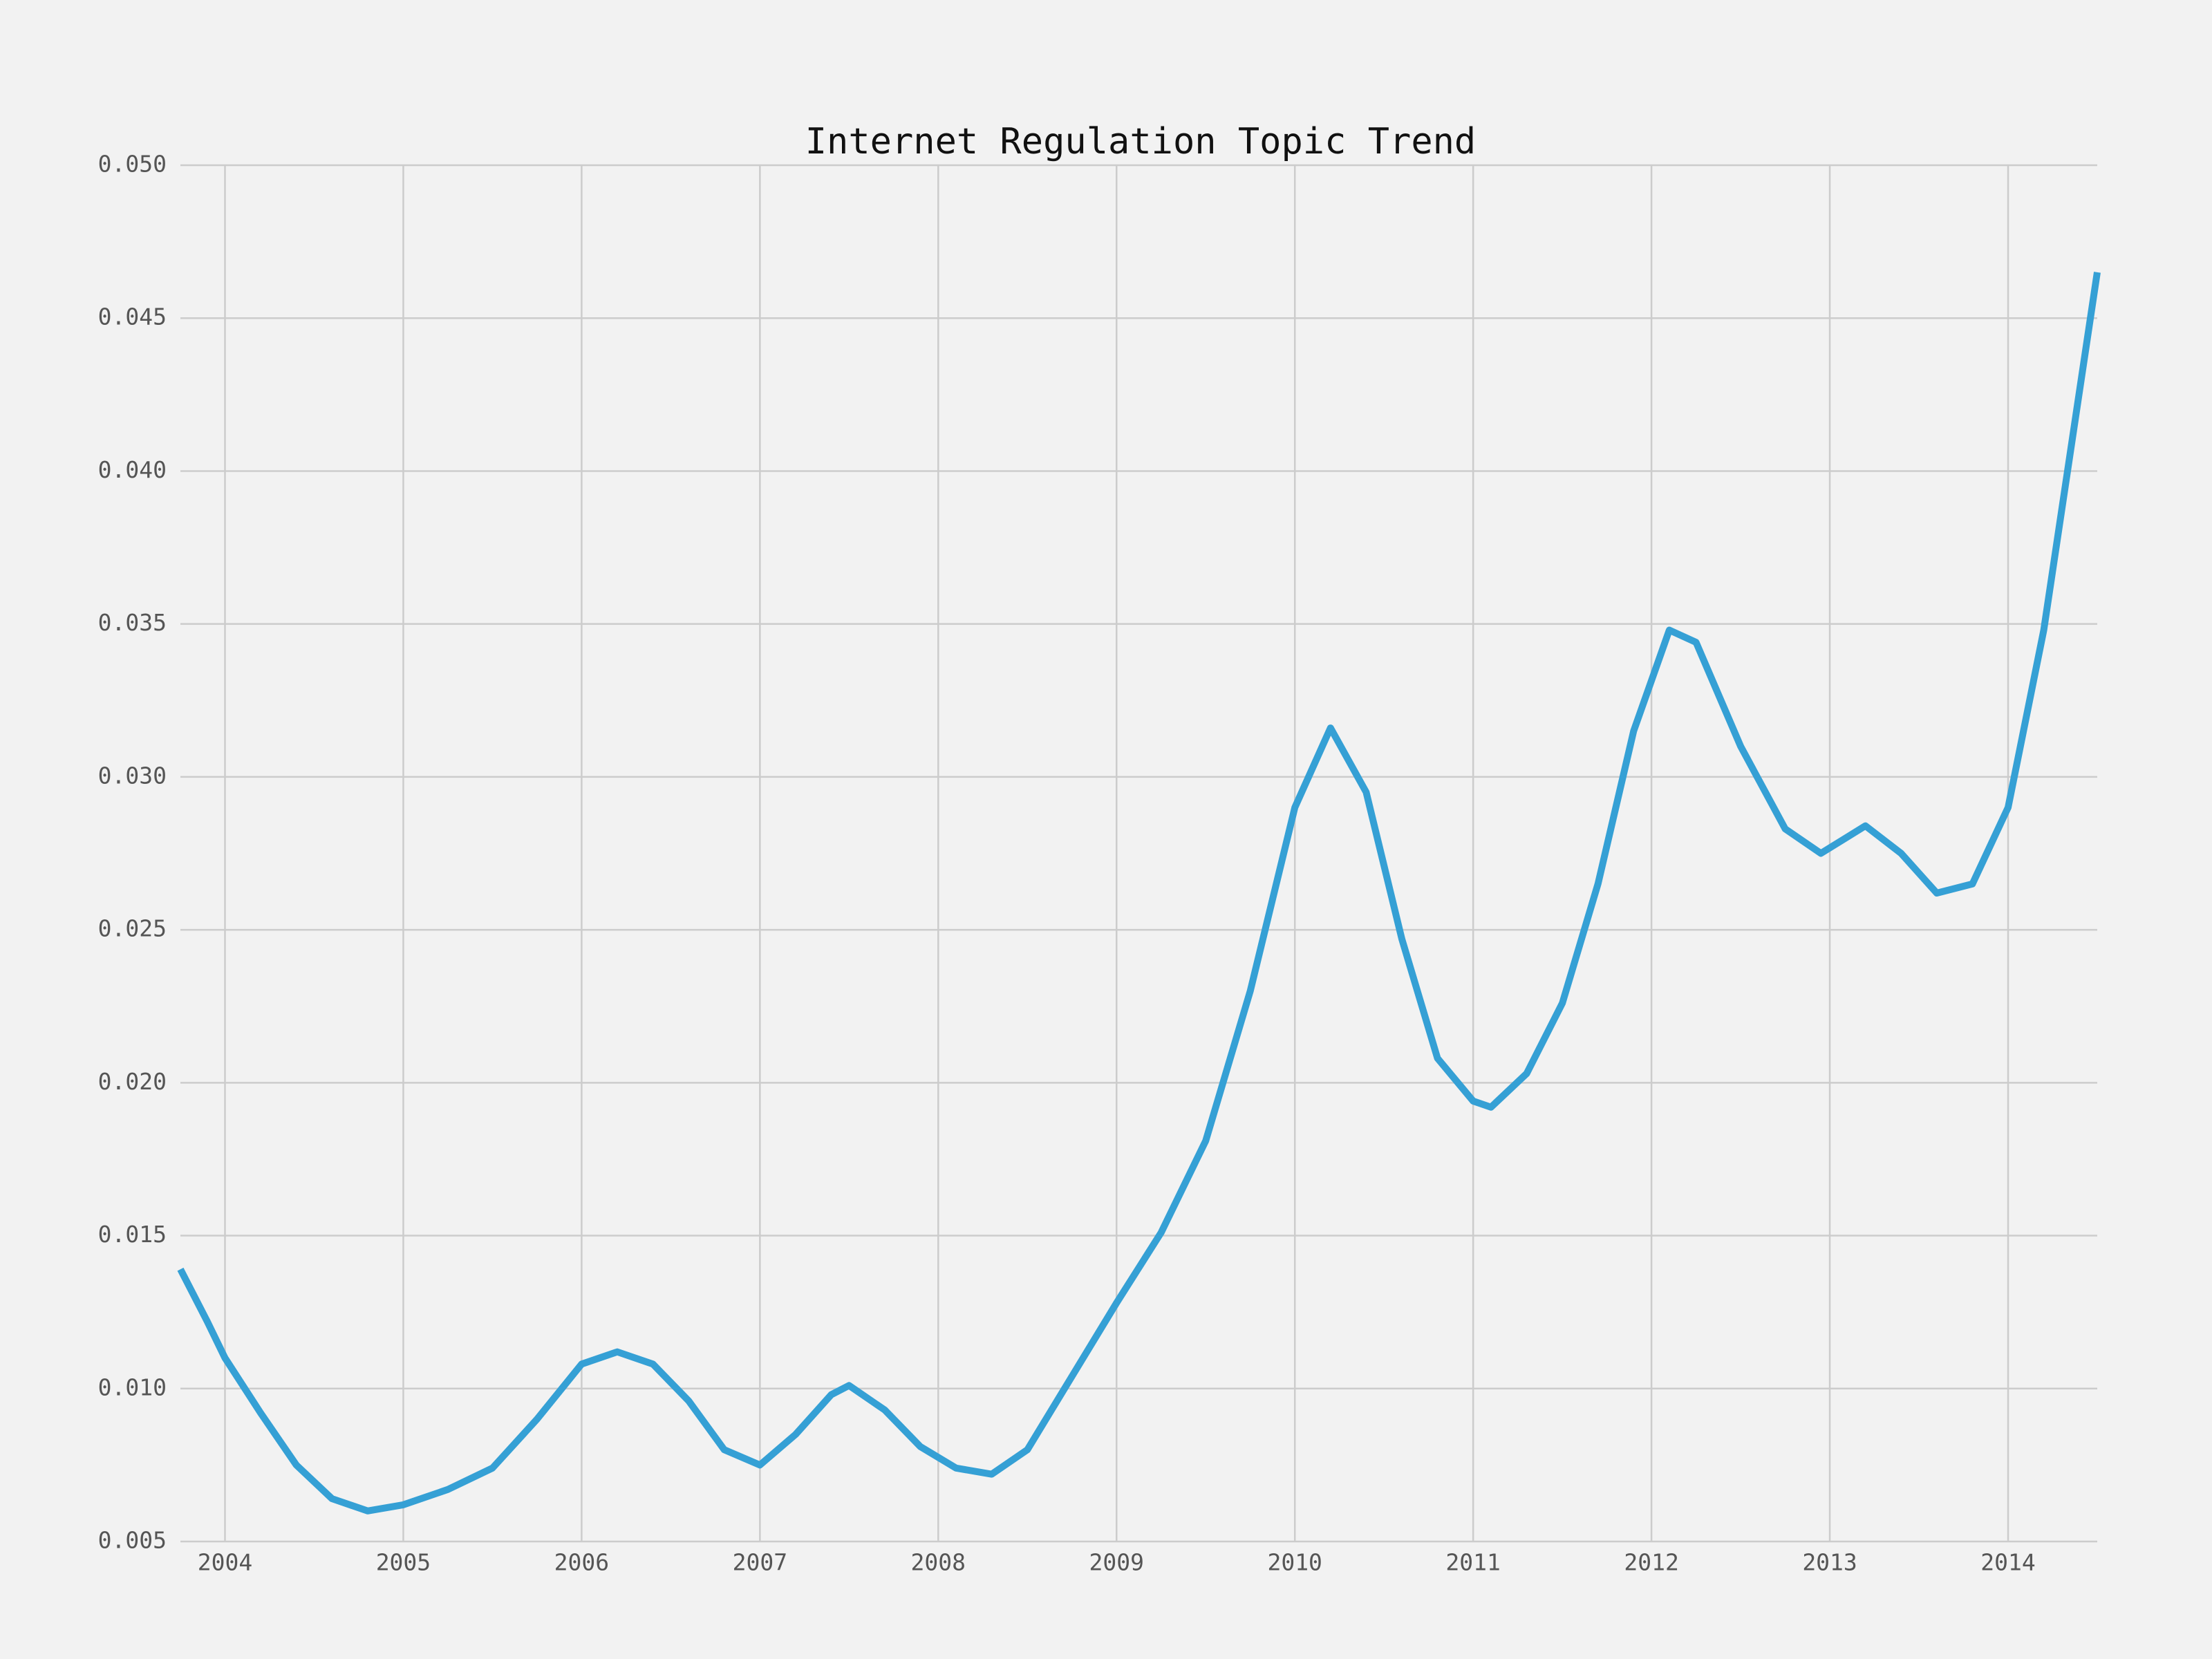 Image resolution: width=2212 pixels, height=1659 pixels. I want to click on x-tick-label: 2005, so click(404, 1563).